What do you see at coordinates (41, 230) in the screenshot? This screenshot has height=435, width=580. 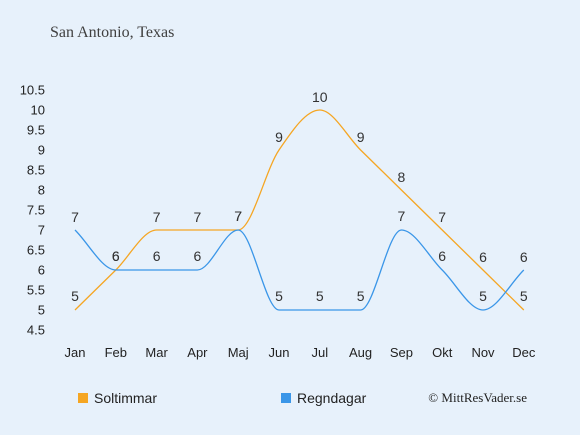 I see `y-tick-label: 7` at bounding box center [41, 230].